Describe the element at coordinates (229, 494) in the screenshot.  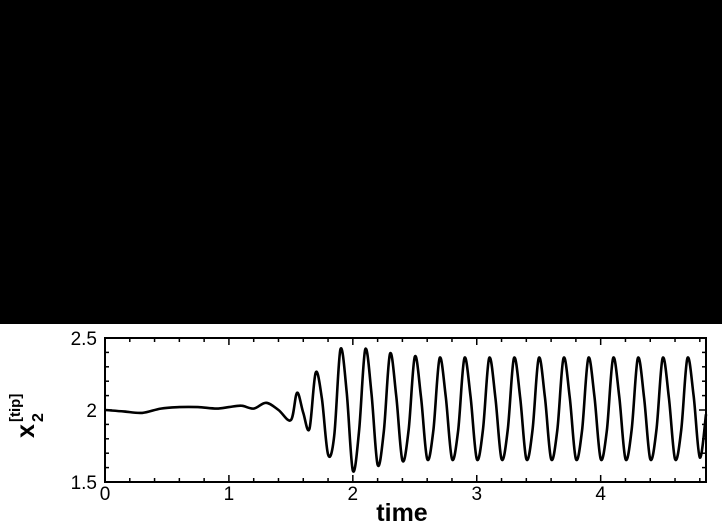
I see `x-tick-label: 1` at that location.